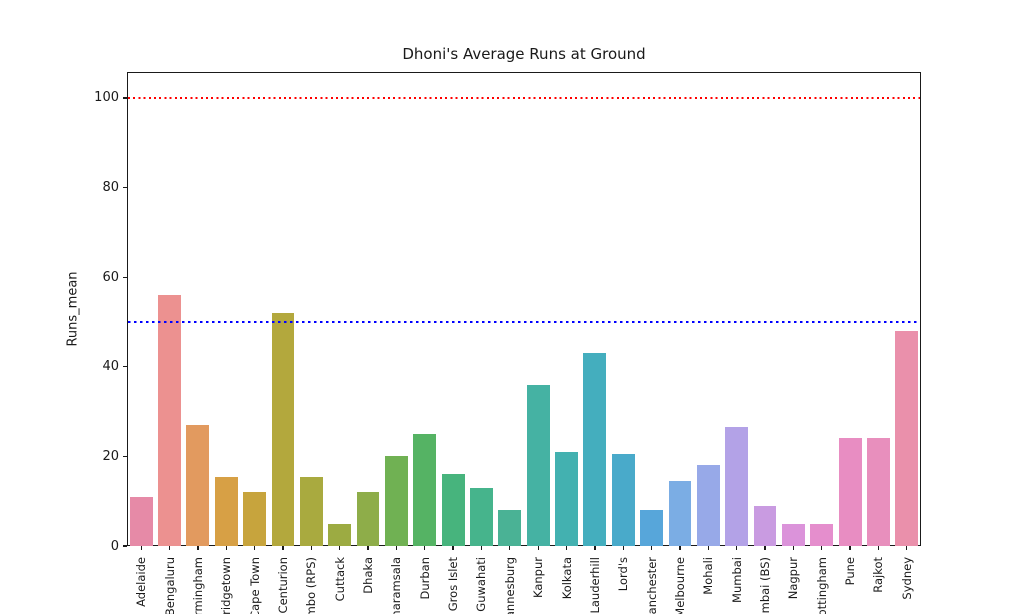 Image resolution: width=1023 pixels, height=614 pixels. Describe the element at coordinates (524, 322) in the screenshot. I see `reference-fifty-line` at that location.